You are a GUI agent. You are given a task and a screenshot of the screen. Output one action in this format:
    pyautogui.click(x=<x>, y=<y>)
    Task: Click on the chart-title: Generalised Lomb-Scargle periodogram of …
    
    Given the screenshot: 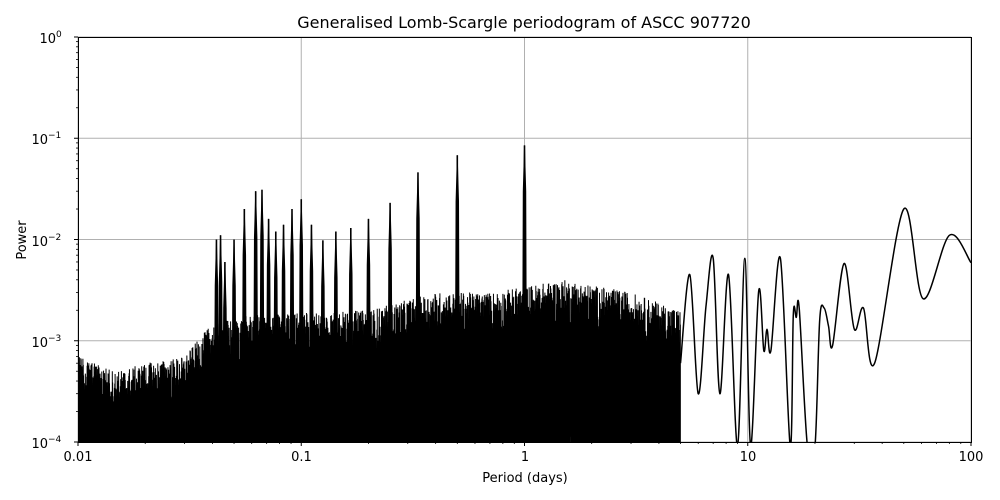 What is the action you would take?
    pyautogui.click(x=524, y=22)
    